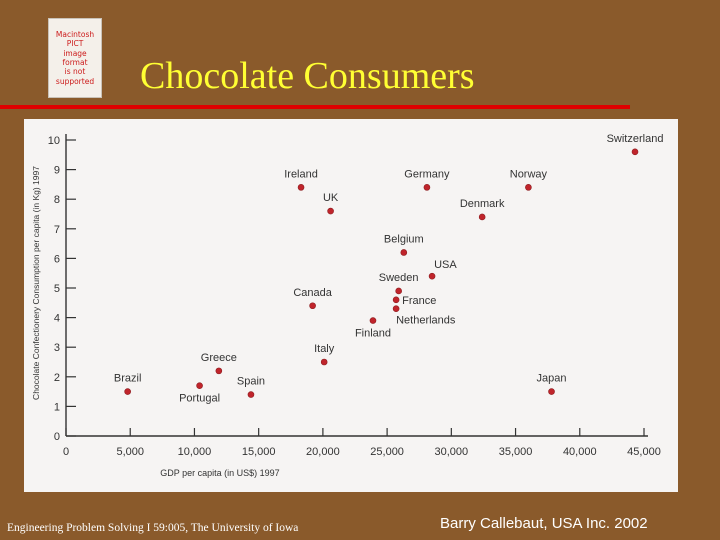 The image size is (720, 540). Describe the element at coordinates (373, 334) in the screenshot. I see `data-label-finland: Finland` at that location.